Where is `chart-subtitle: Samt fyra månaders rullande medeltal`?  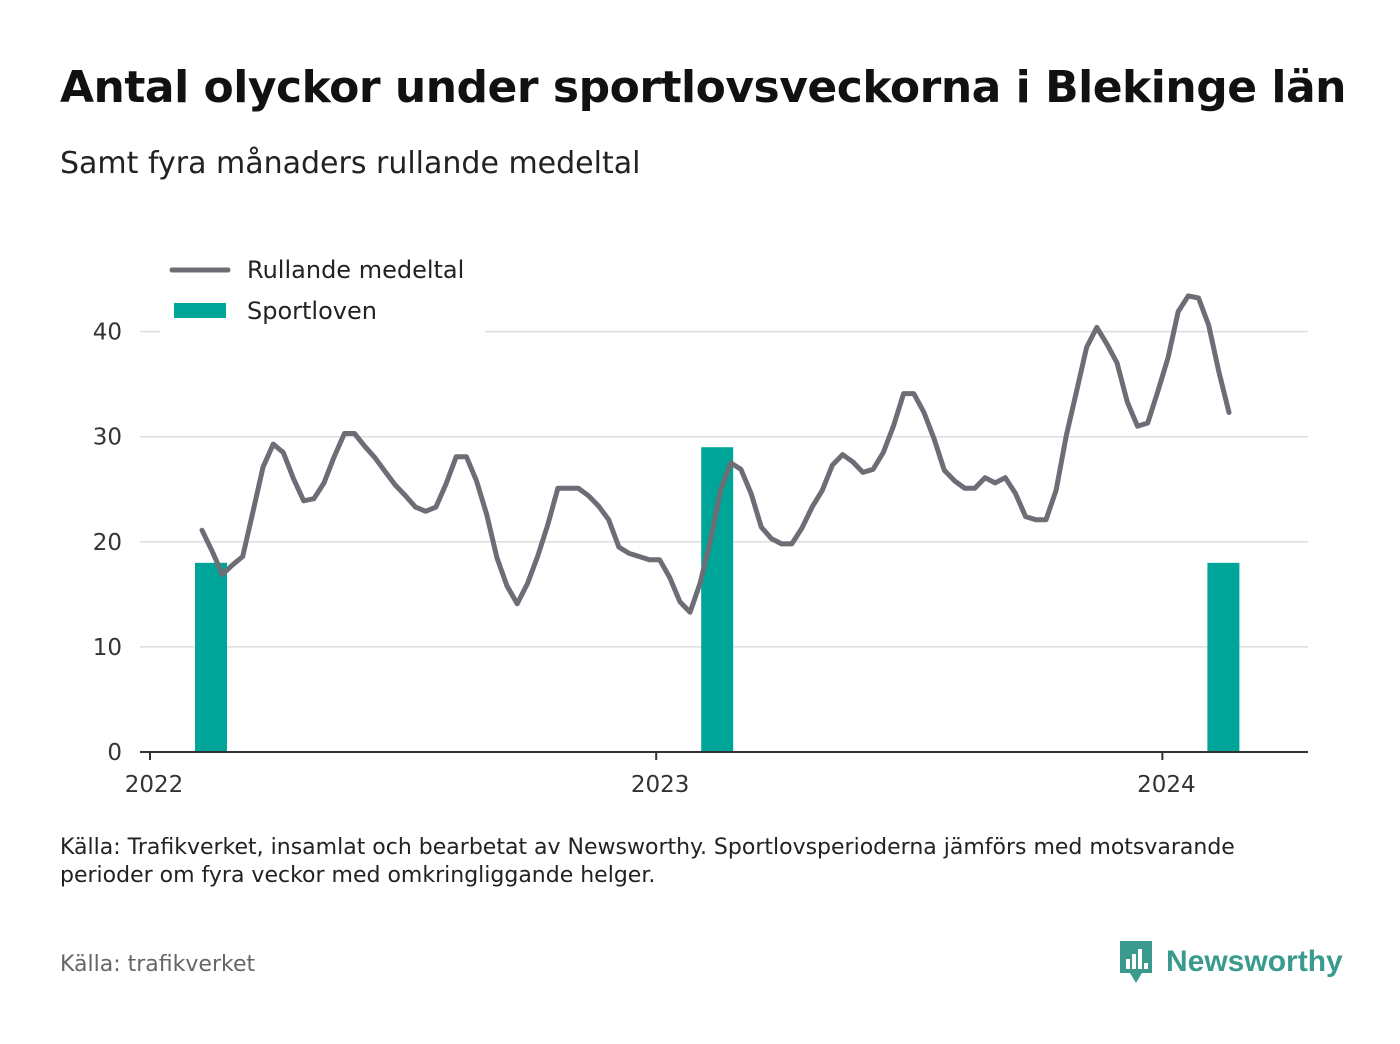 chart-subtitle: Samt fyra månaders rullande medeltal is located at coordinates (350, 163).